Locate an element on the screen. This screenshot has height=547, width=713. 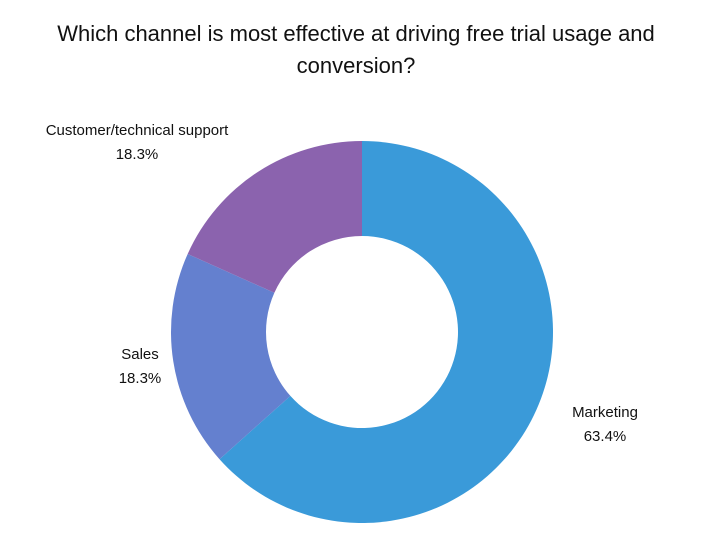
slice-label: Sales is located at coordinates (140, 354).